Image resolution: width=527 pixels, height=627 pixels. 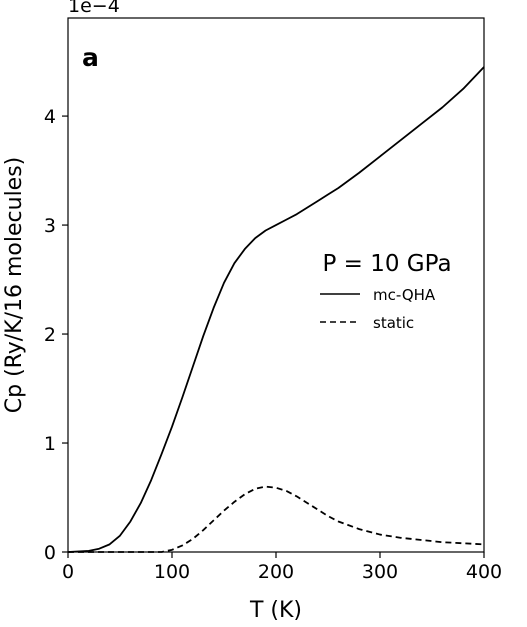 I want to click on x-axis-ticks: 0 100 200 300 400, so click(x=282, y=567).